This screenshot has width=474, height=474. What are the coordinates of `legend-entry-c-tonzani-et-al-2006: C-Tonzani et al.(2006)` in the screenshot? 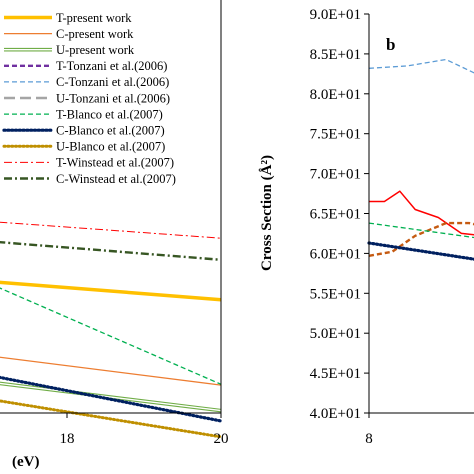 It's located at (86, 82).